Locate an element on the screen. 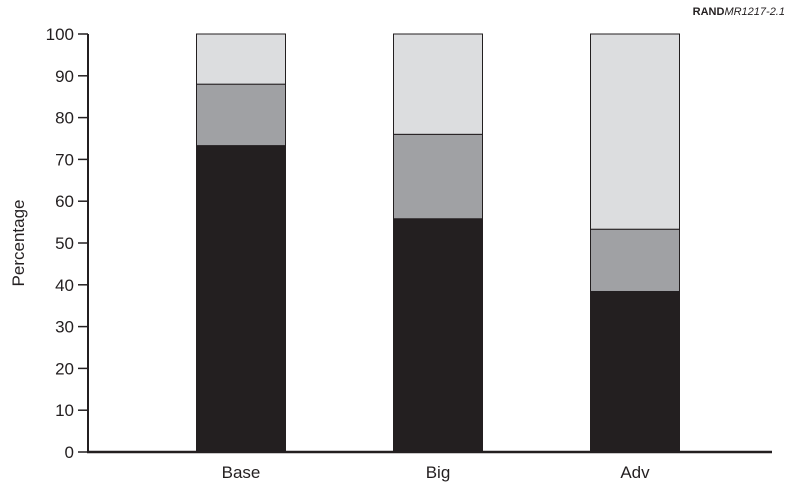 The height and width of the screenshot is (485, 787). y-tick-label-30: 30 is located at coordinates (64, 327).